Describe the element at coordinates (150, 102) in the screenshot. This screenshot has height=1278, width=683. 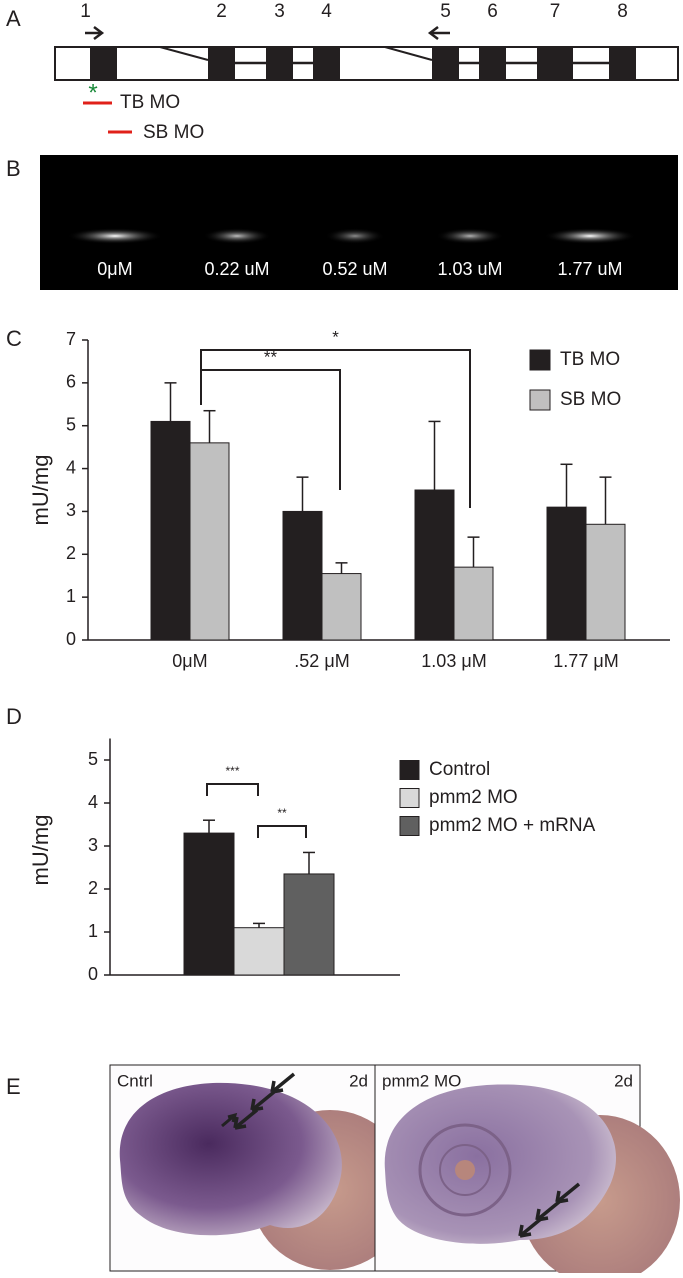
I see `mo-label: TB MO` at that location.